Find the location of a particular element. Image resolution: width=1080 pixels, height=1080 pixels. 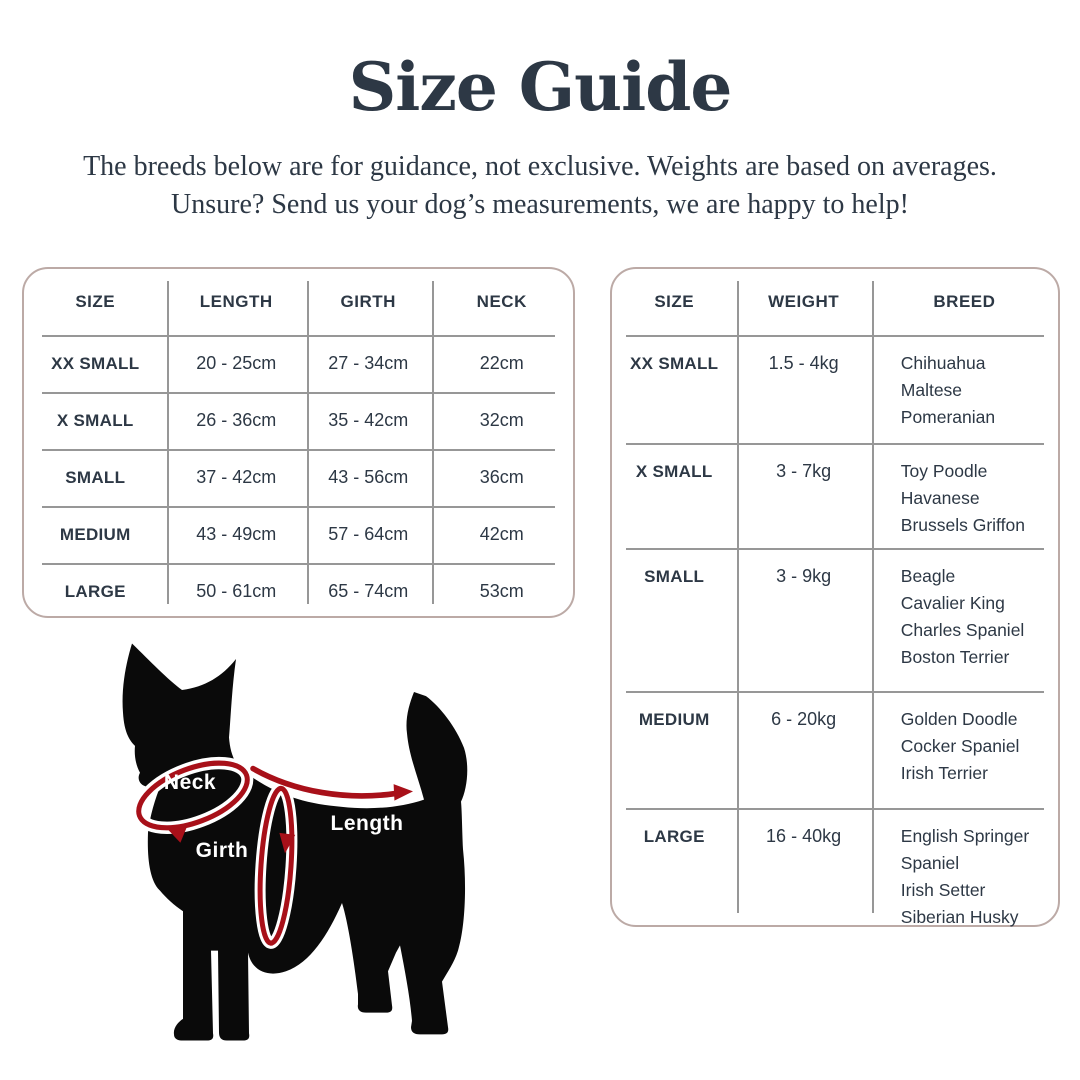

breed-line: Maltese is located at coordinates (931, 390).